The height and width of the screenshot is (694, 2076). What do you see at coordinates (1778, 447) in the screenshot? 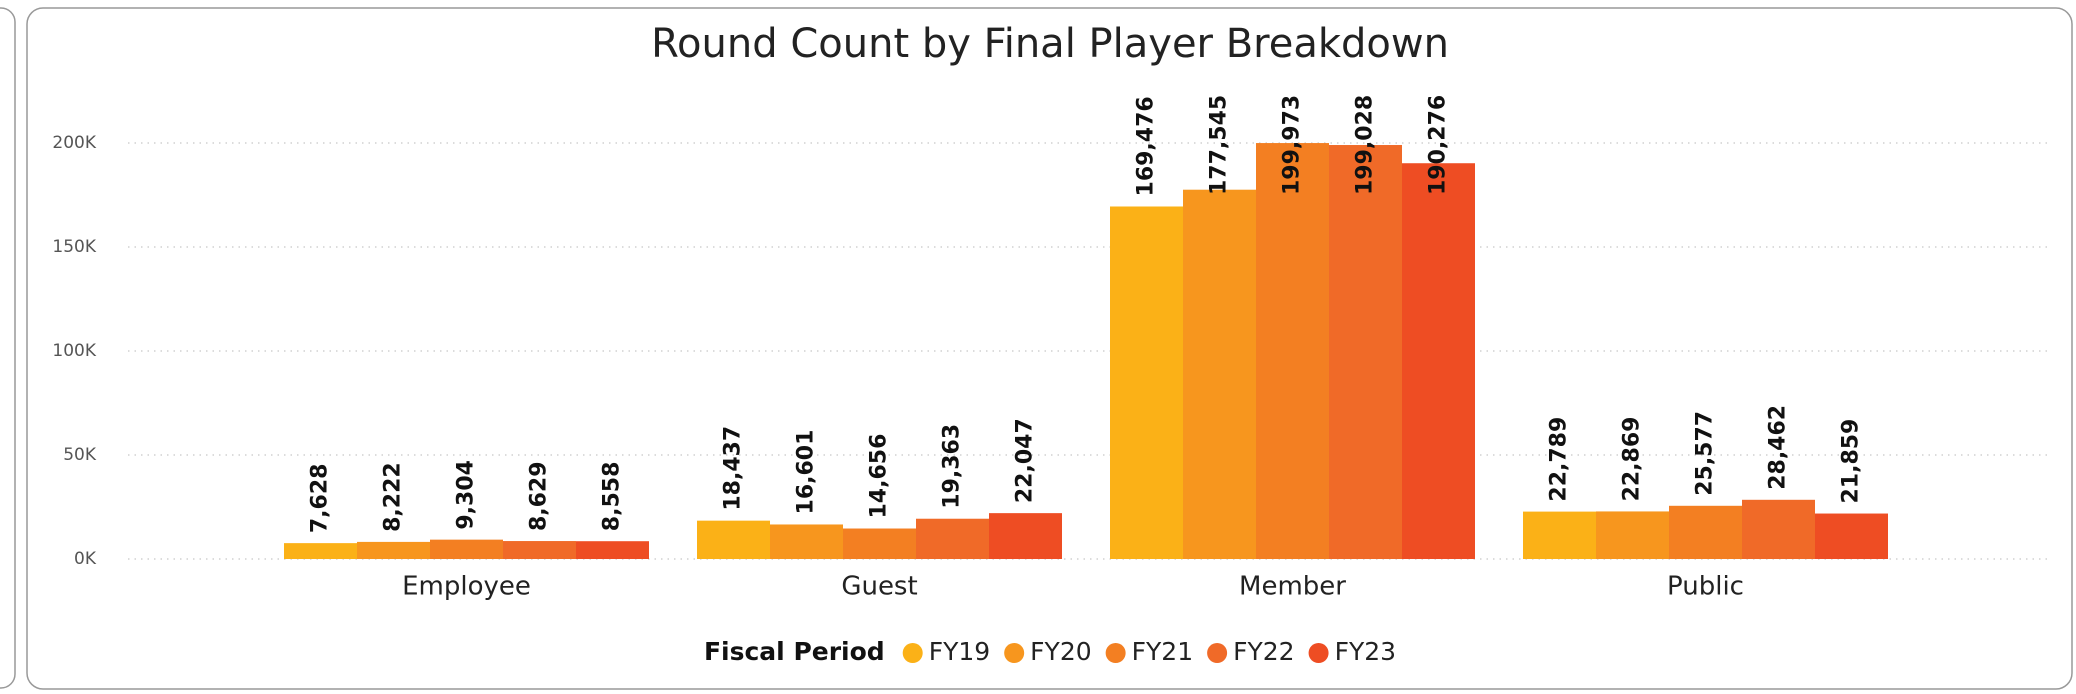
I see `data-label: 28,462` at bounding box center [1778, 447].